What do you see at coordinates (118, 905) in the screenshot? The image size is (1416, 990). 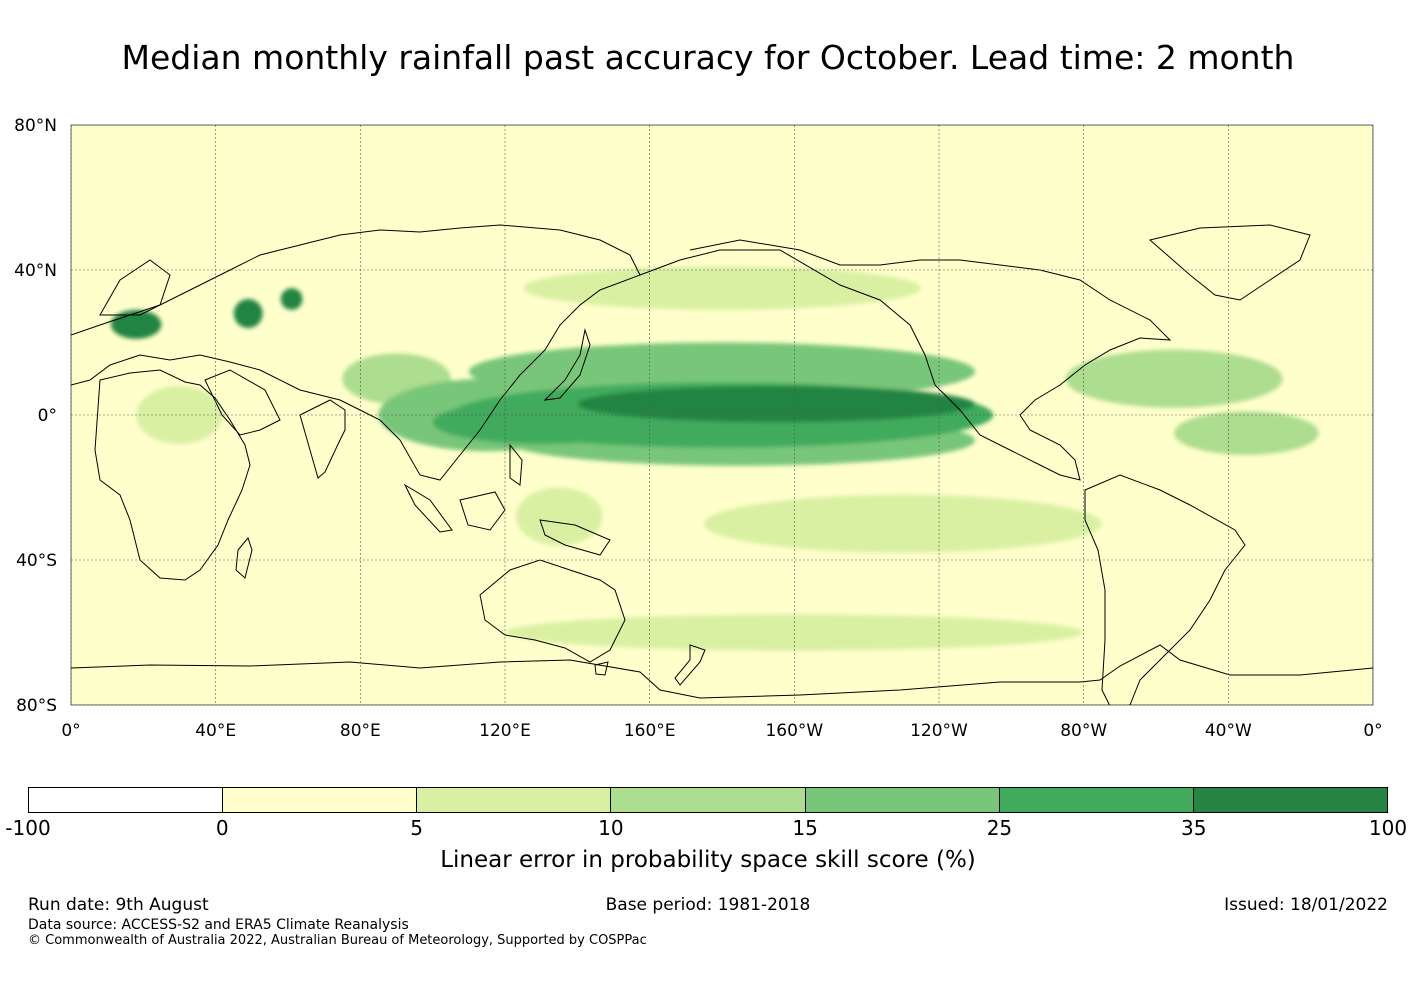 I see `run-date: Run date: 9th August` at bounding box center [118, 905].